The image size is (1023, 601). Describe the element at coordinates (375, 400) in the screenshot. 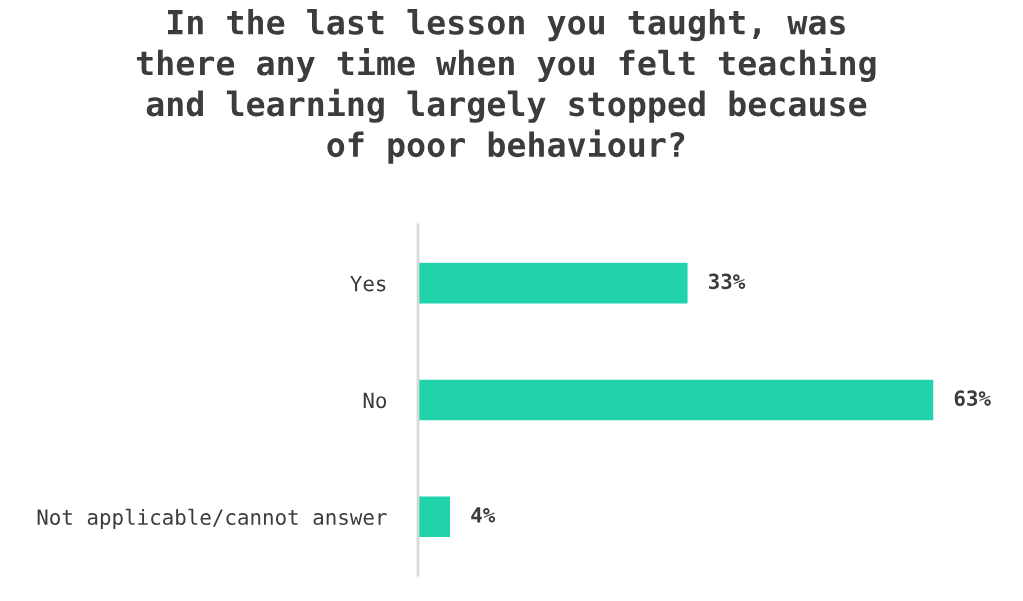

I see `y-tick-label: No` at that location.